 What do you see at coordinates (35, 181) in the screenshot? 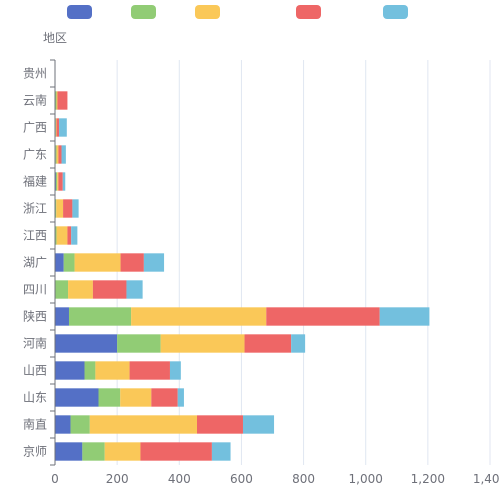
I see `y-tick-label: 福建` at bounding box center [35, 181].